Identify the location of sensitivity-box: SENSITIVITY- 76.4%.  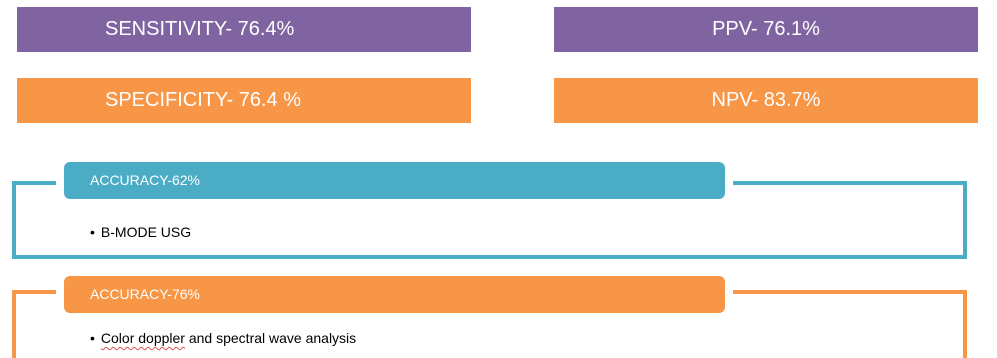
(244, 29).